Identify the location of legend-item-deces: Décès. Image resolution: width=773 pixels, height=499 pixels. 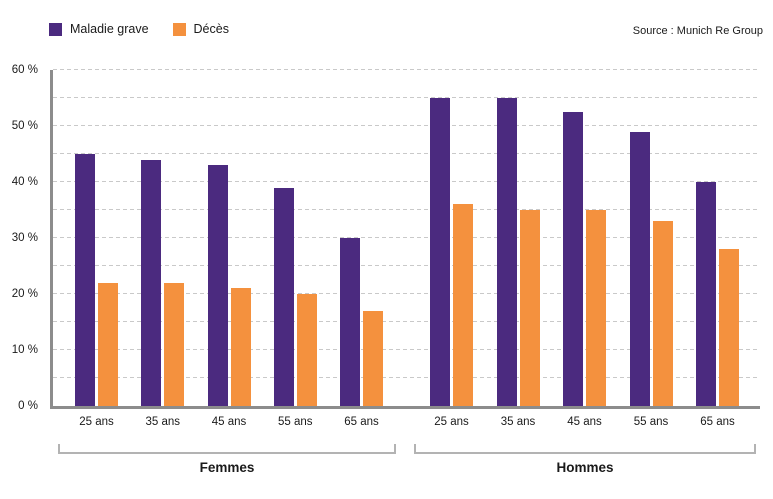
(200, 29).